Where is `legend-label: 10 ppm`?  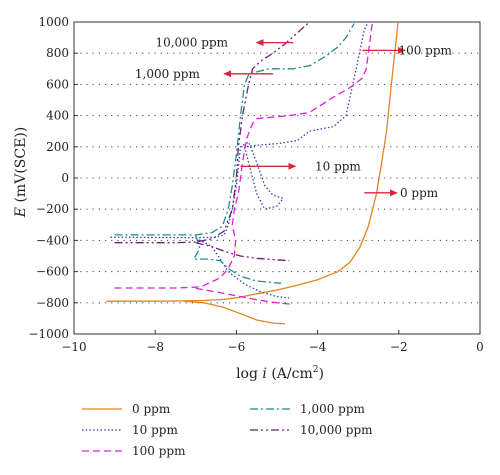 legend-label: 10 ppm is located at coordinates (155, 430).